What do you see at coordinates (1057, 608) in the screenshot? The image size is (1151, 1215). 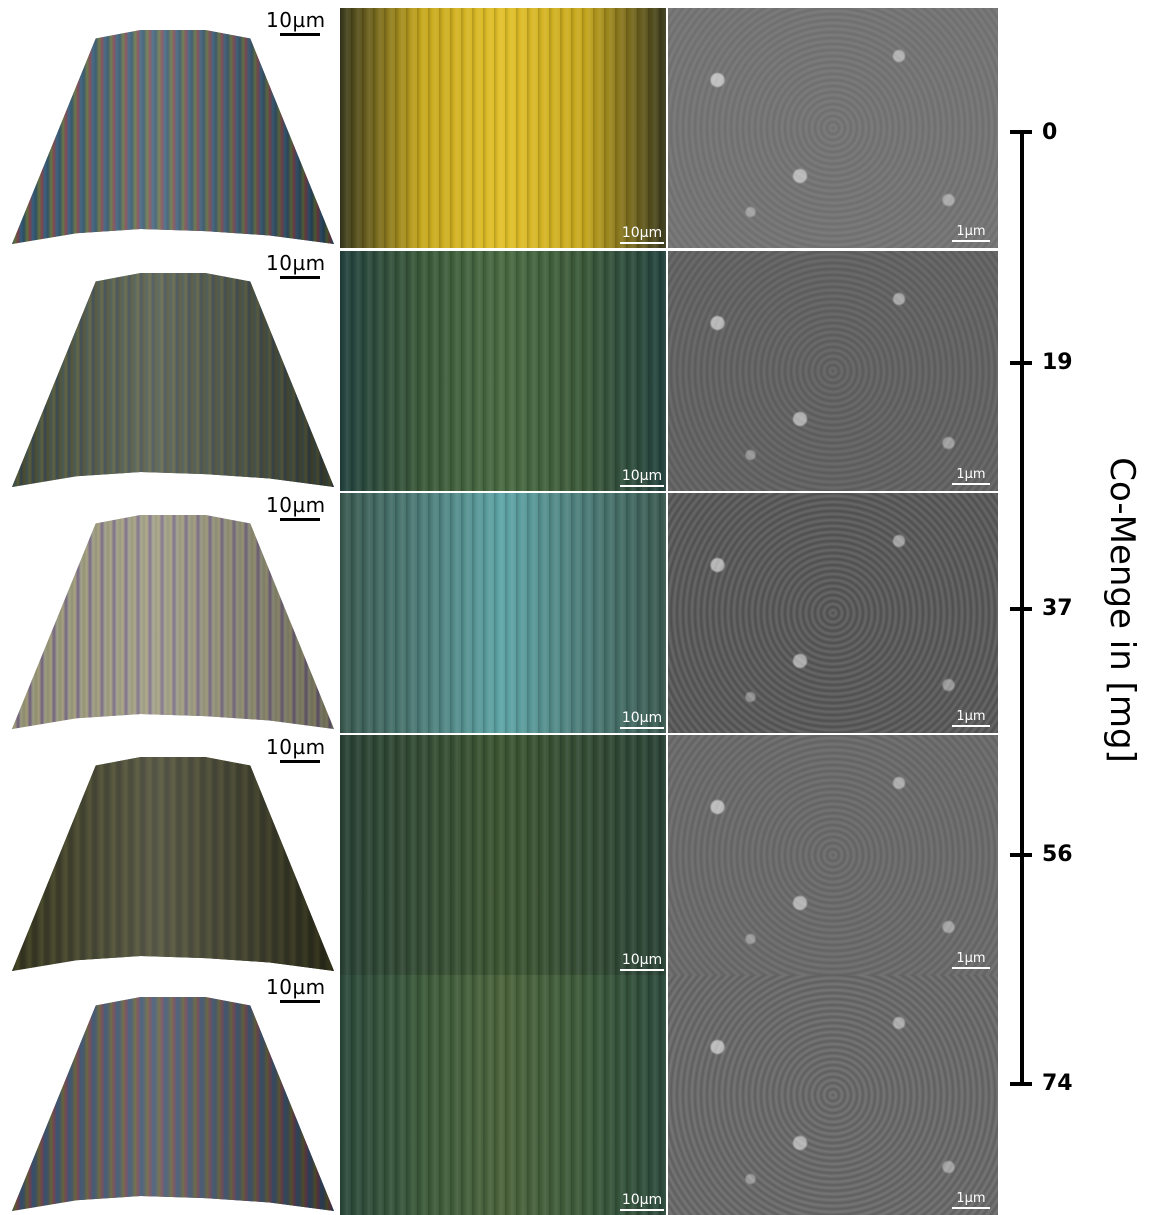 I see `axis-tick-label: 37` at bounding box center [1057, 608].